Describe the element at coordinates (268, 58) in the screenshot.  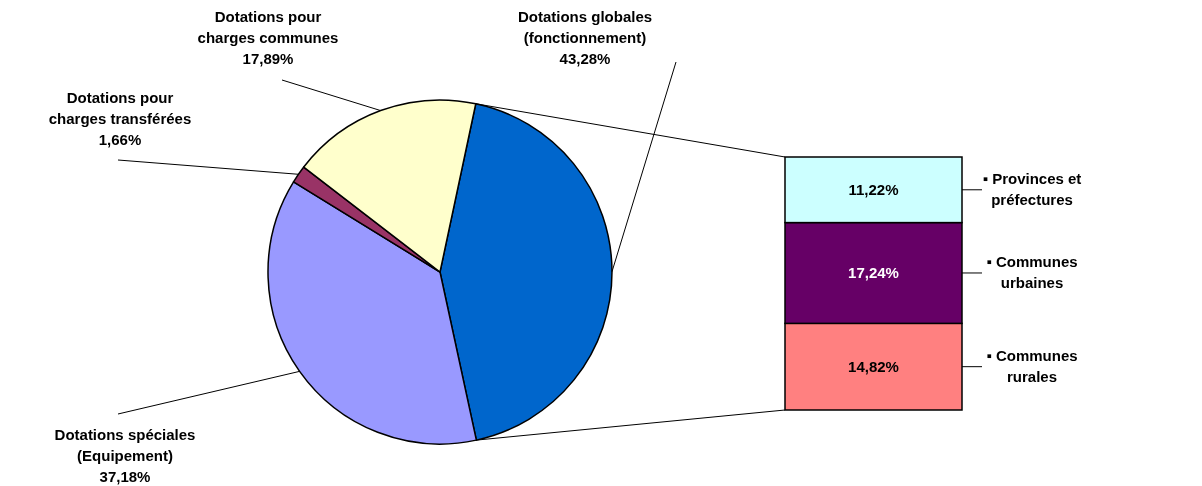
I see `data-label: 17,89%` at that location.